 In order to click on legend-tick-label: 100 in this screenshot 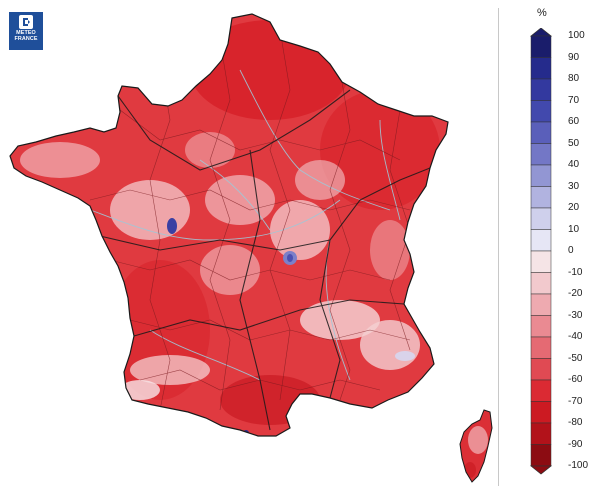, I will do `click(576, 35)`.